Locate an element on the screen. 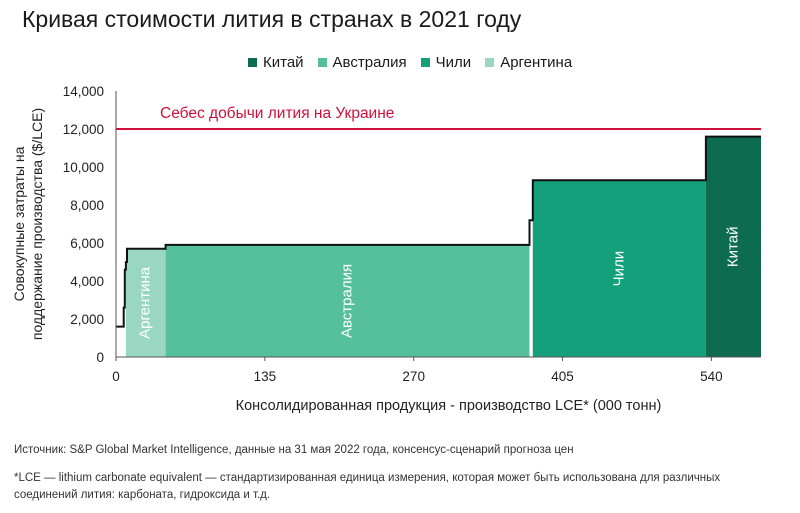  y-axis-label-line1: Совокупные затраты на is located at coordinates (19, 223).